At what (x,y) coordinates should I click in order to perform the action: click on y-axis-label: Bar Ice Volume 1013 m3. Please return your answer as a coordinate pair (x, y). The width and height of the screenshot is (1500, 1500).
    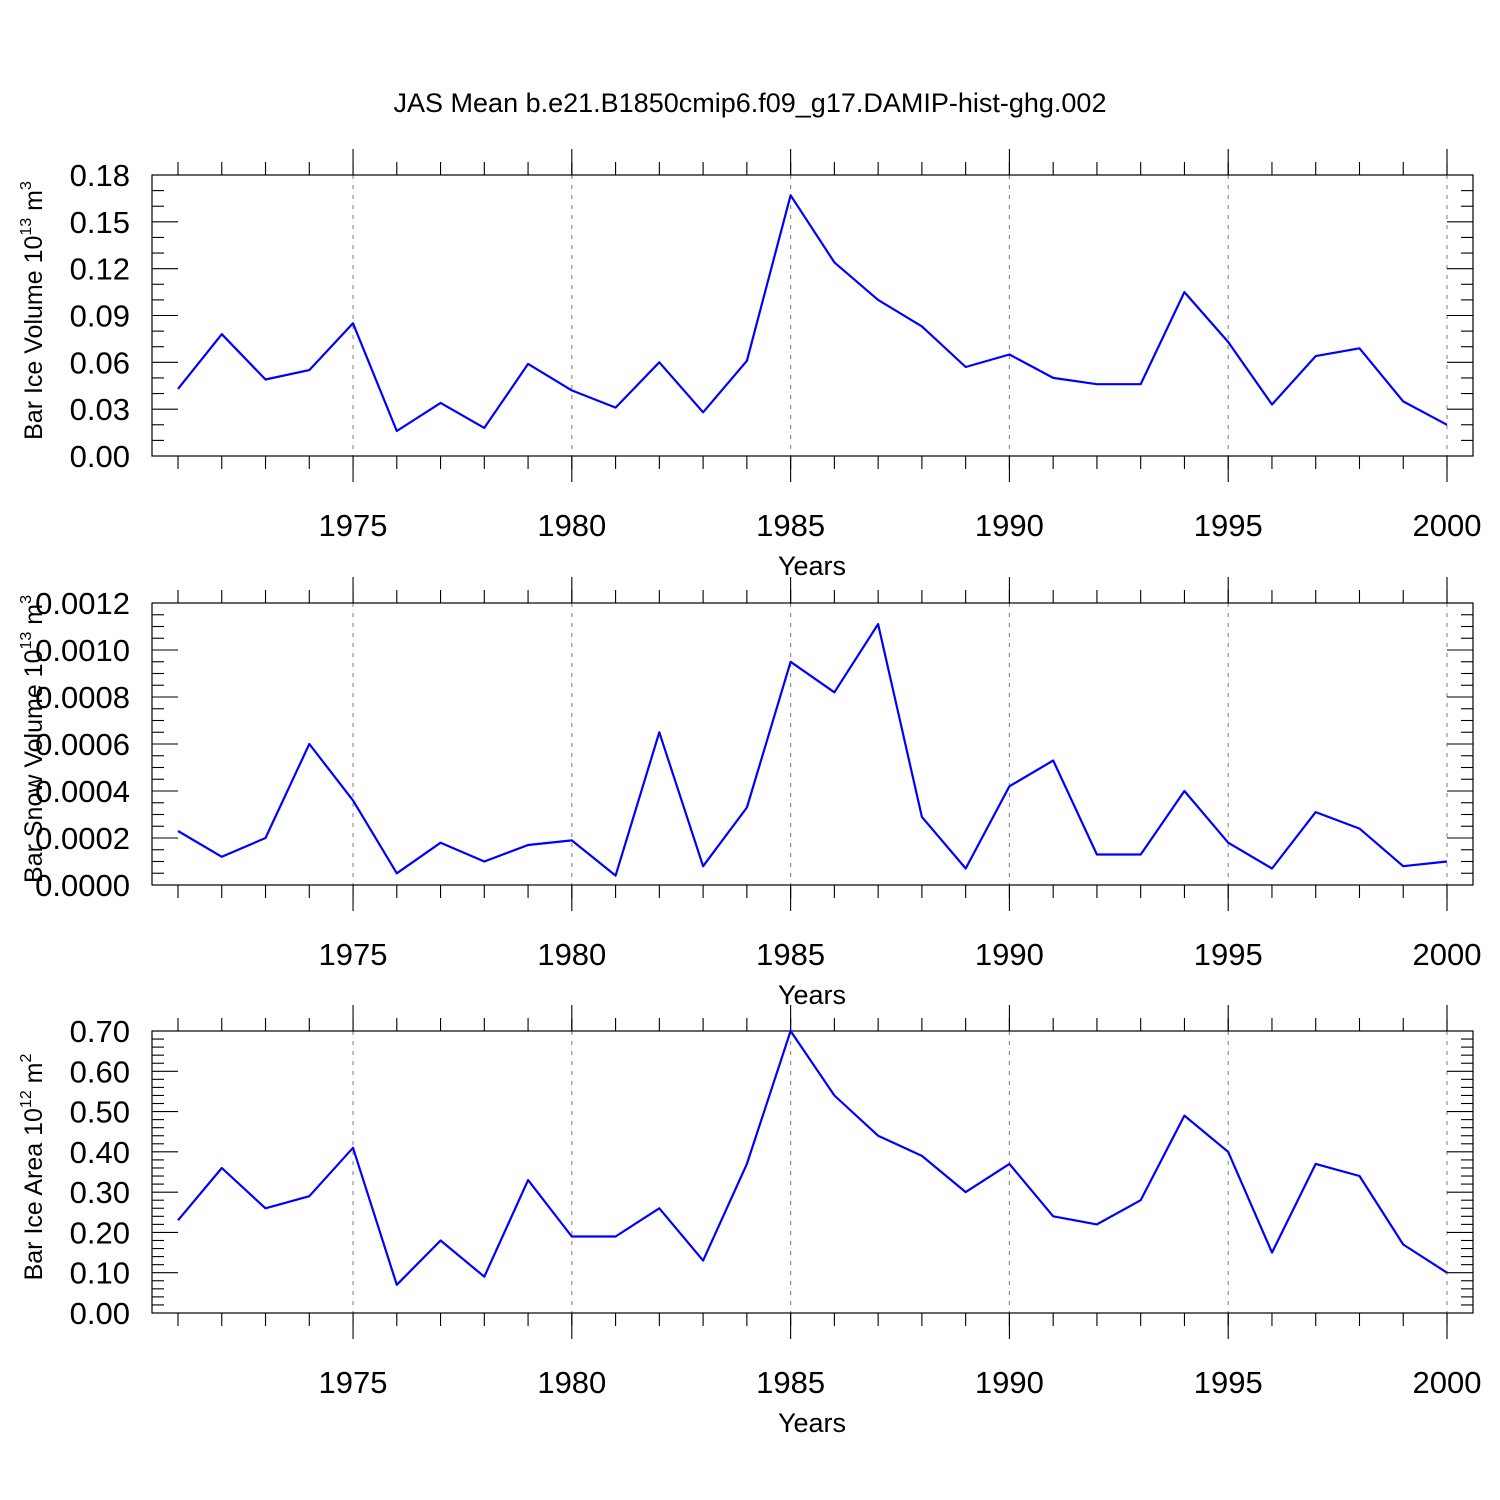
    Looking at the image, I should click on (33, 310).